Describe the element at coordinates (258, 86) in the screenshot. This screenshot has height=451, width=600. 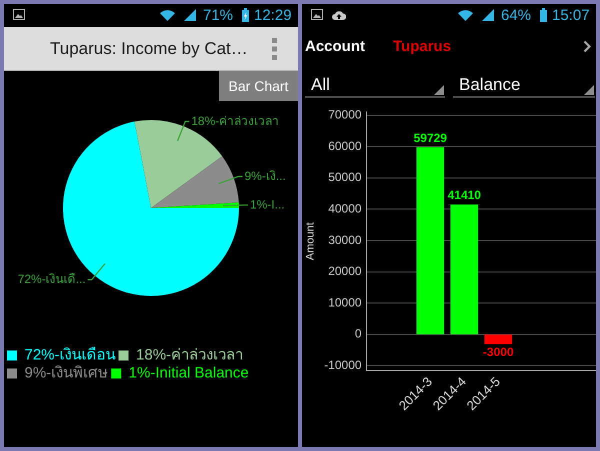
I see `button: Bar Chart` at that location.